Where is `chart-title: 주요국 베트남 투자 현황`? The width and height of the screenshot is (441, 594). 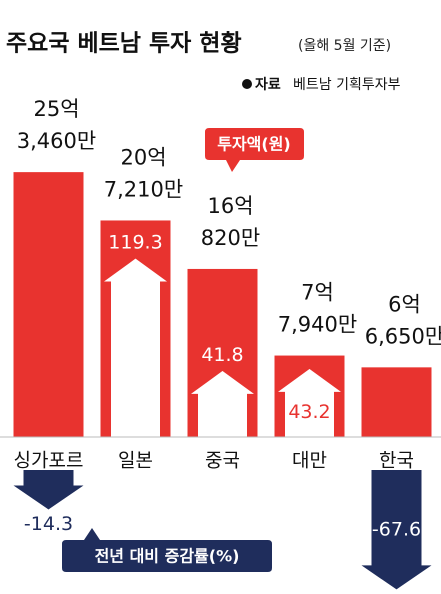 chart-title: 주요국 베트남 투자 현황 is located at coordinates (124, 44).